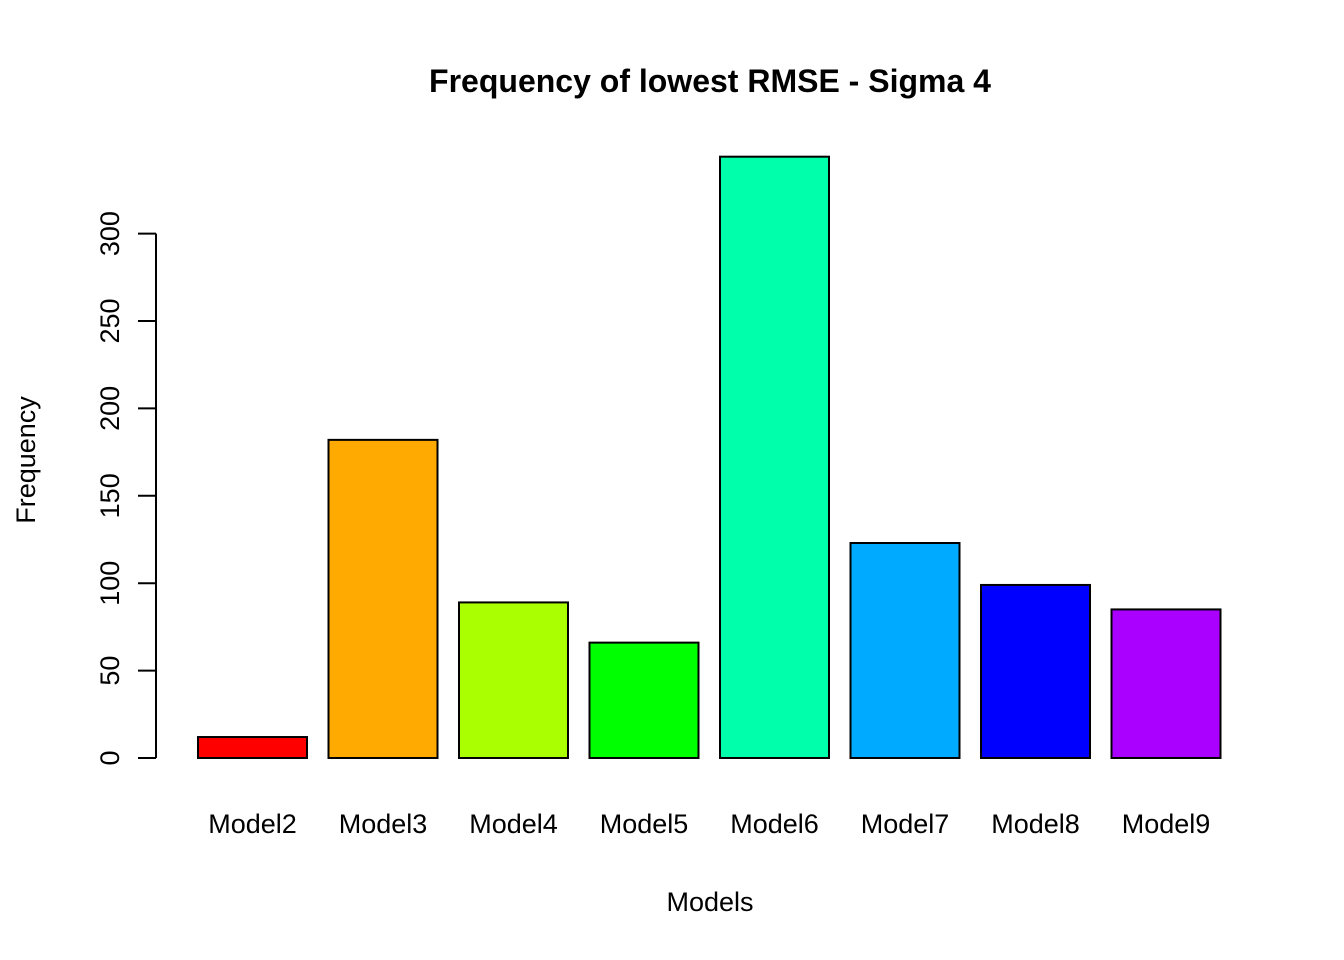 The width and height of the screenshot is (1344, 960). I want to click on x-tick-label: Model8, so click(1035, 824).